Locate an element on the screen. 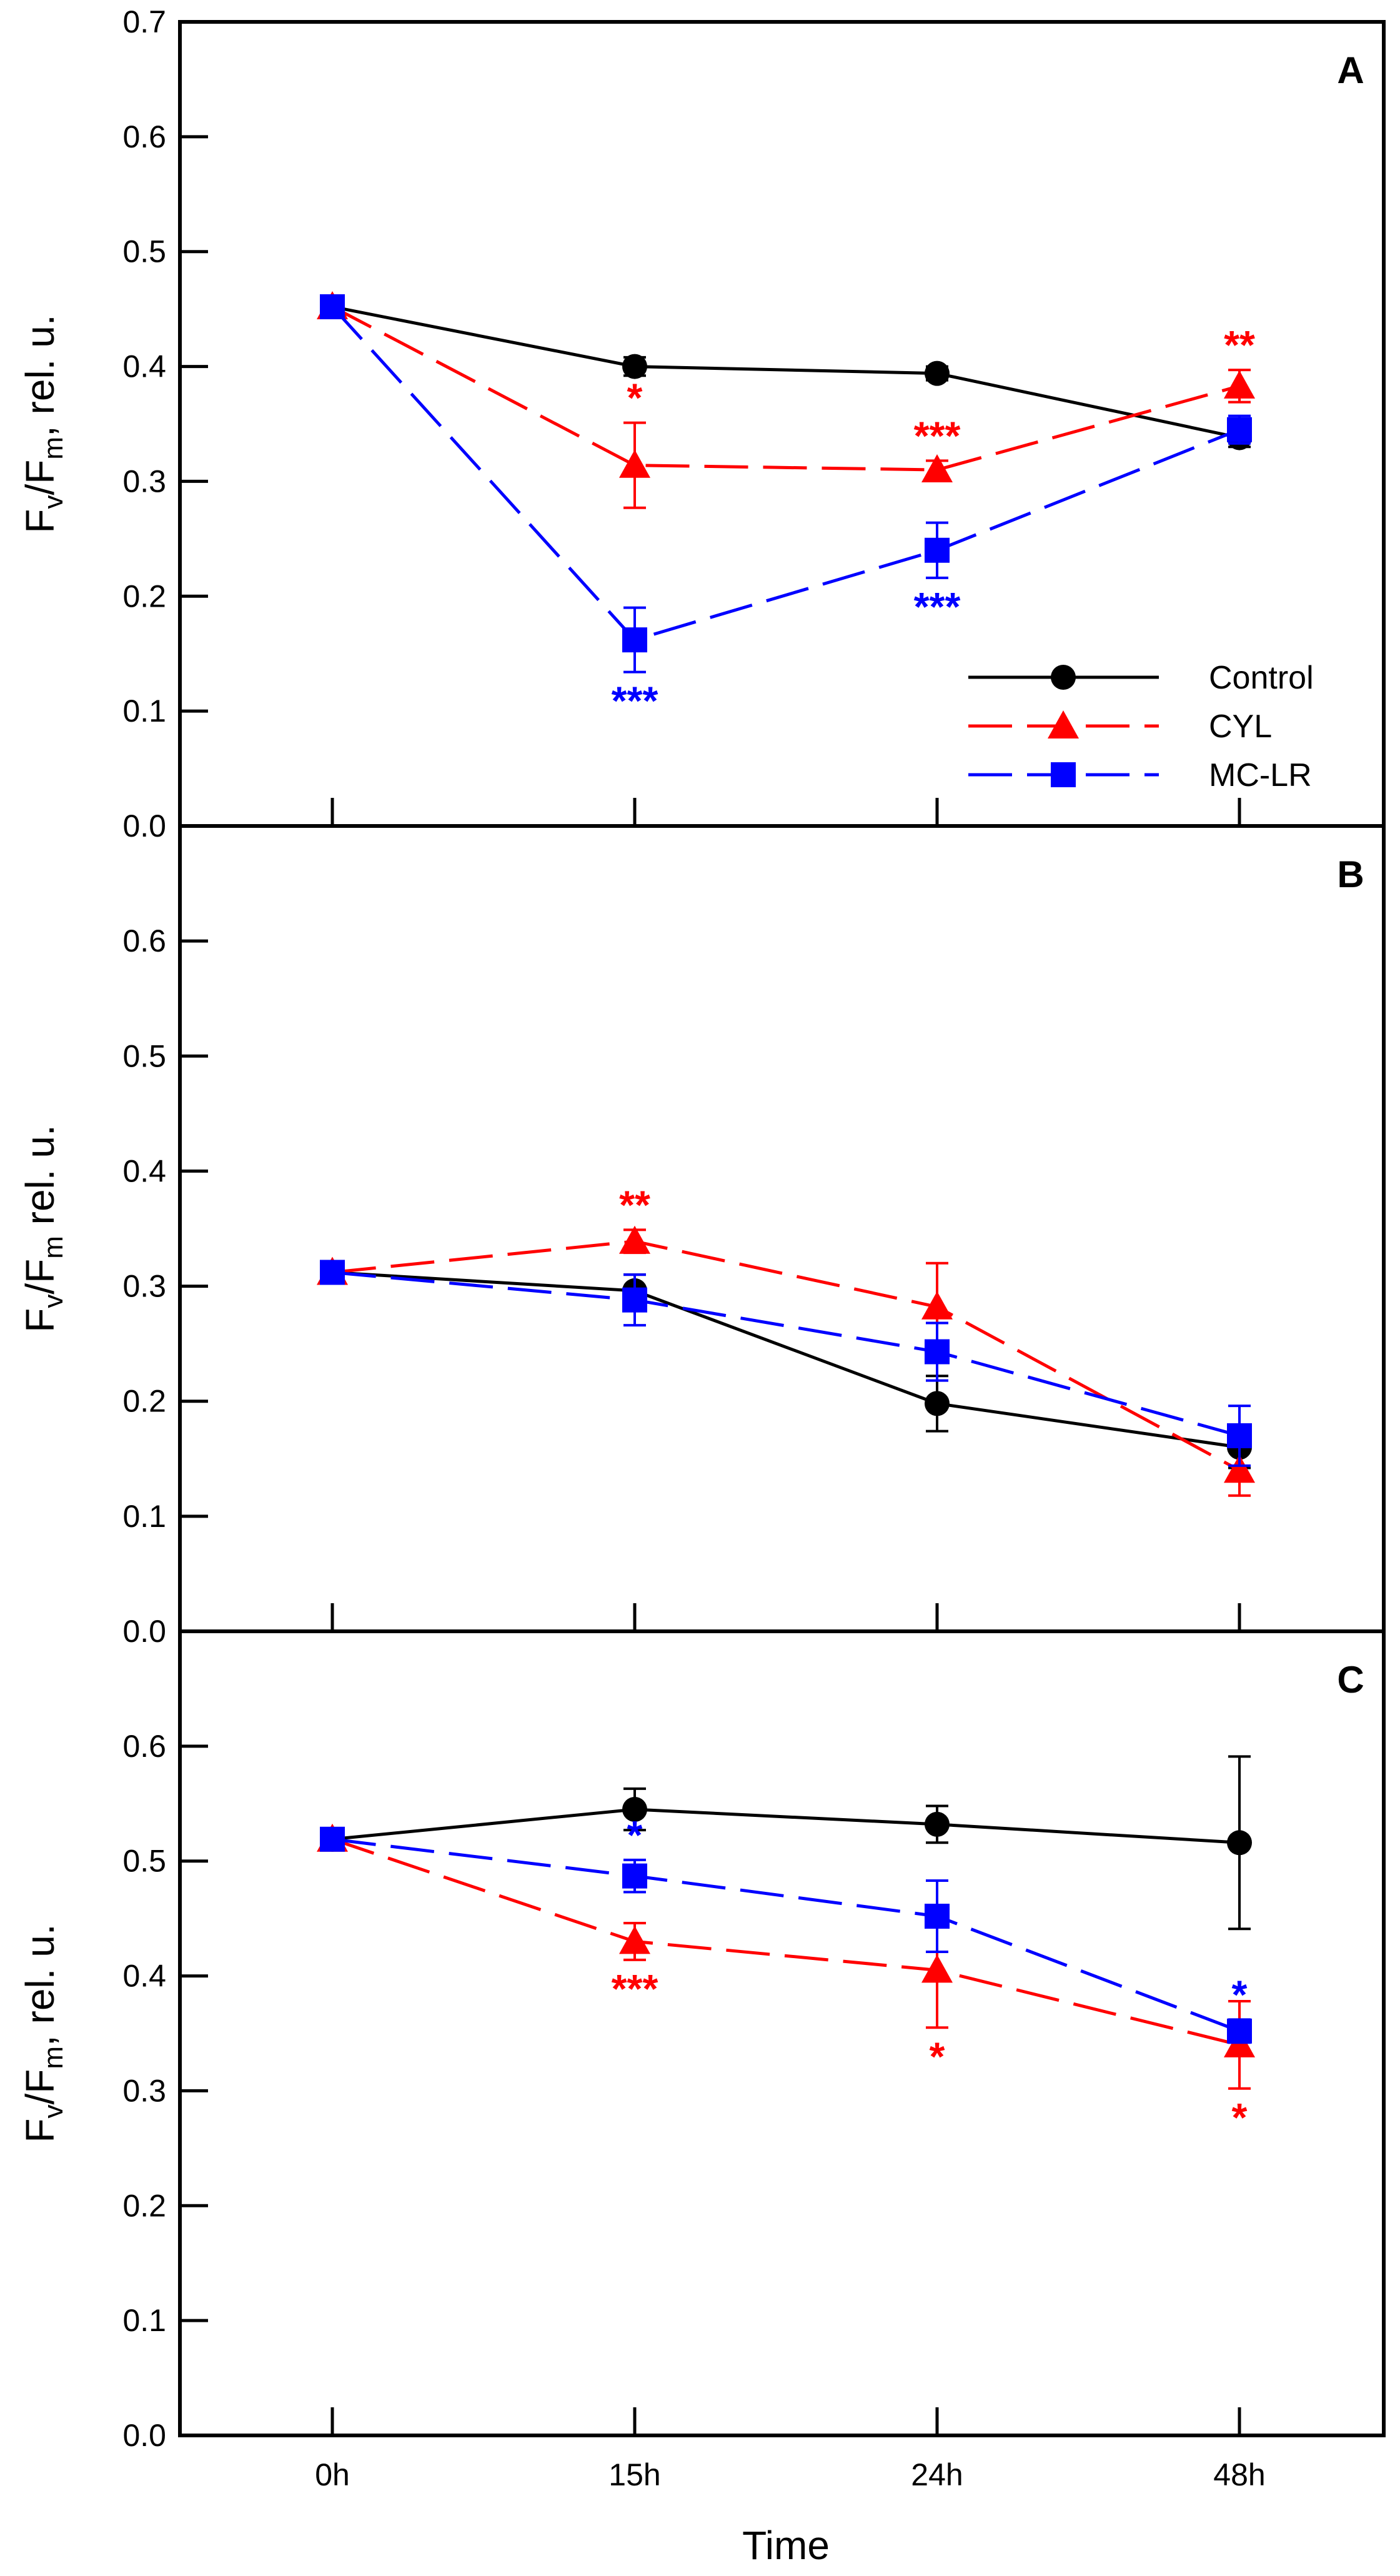  x-axis-title: Time is located at coordinates (786, 2545).